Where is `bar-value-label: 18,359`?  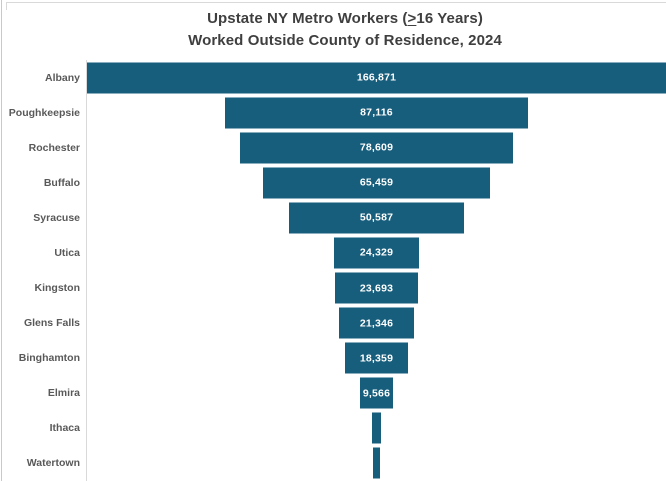 bar-value-label: 18,359 is located at coordinates (376, 358).